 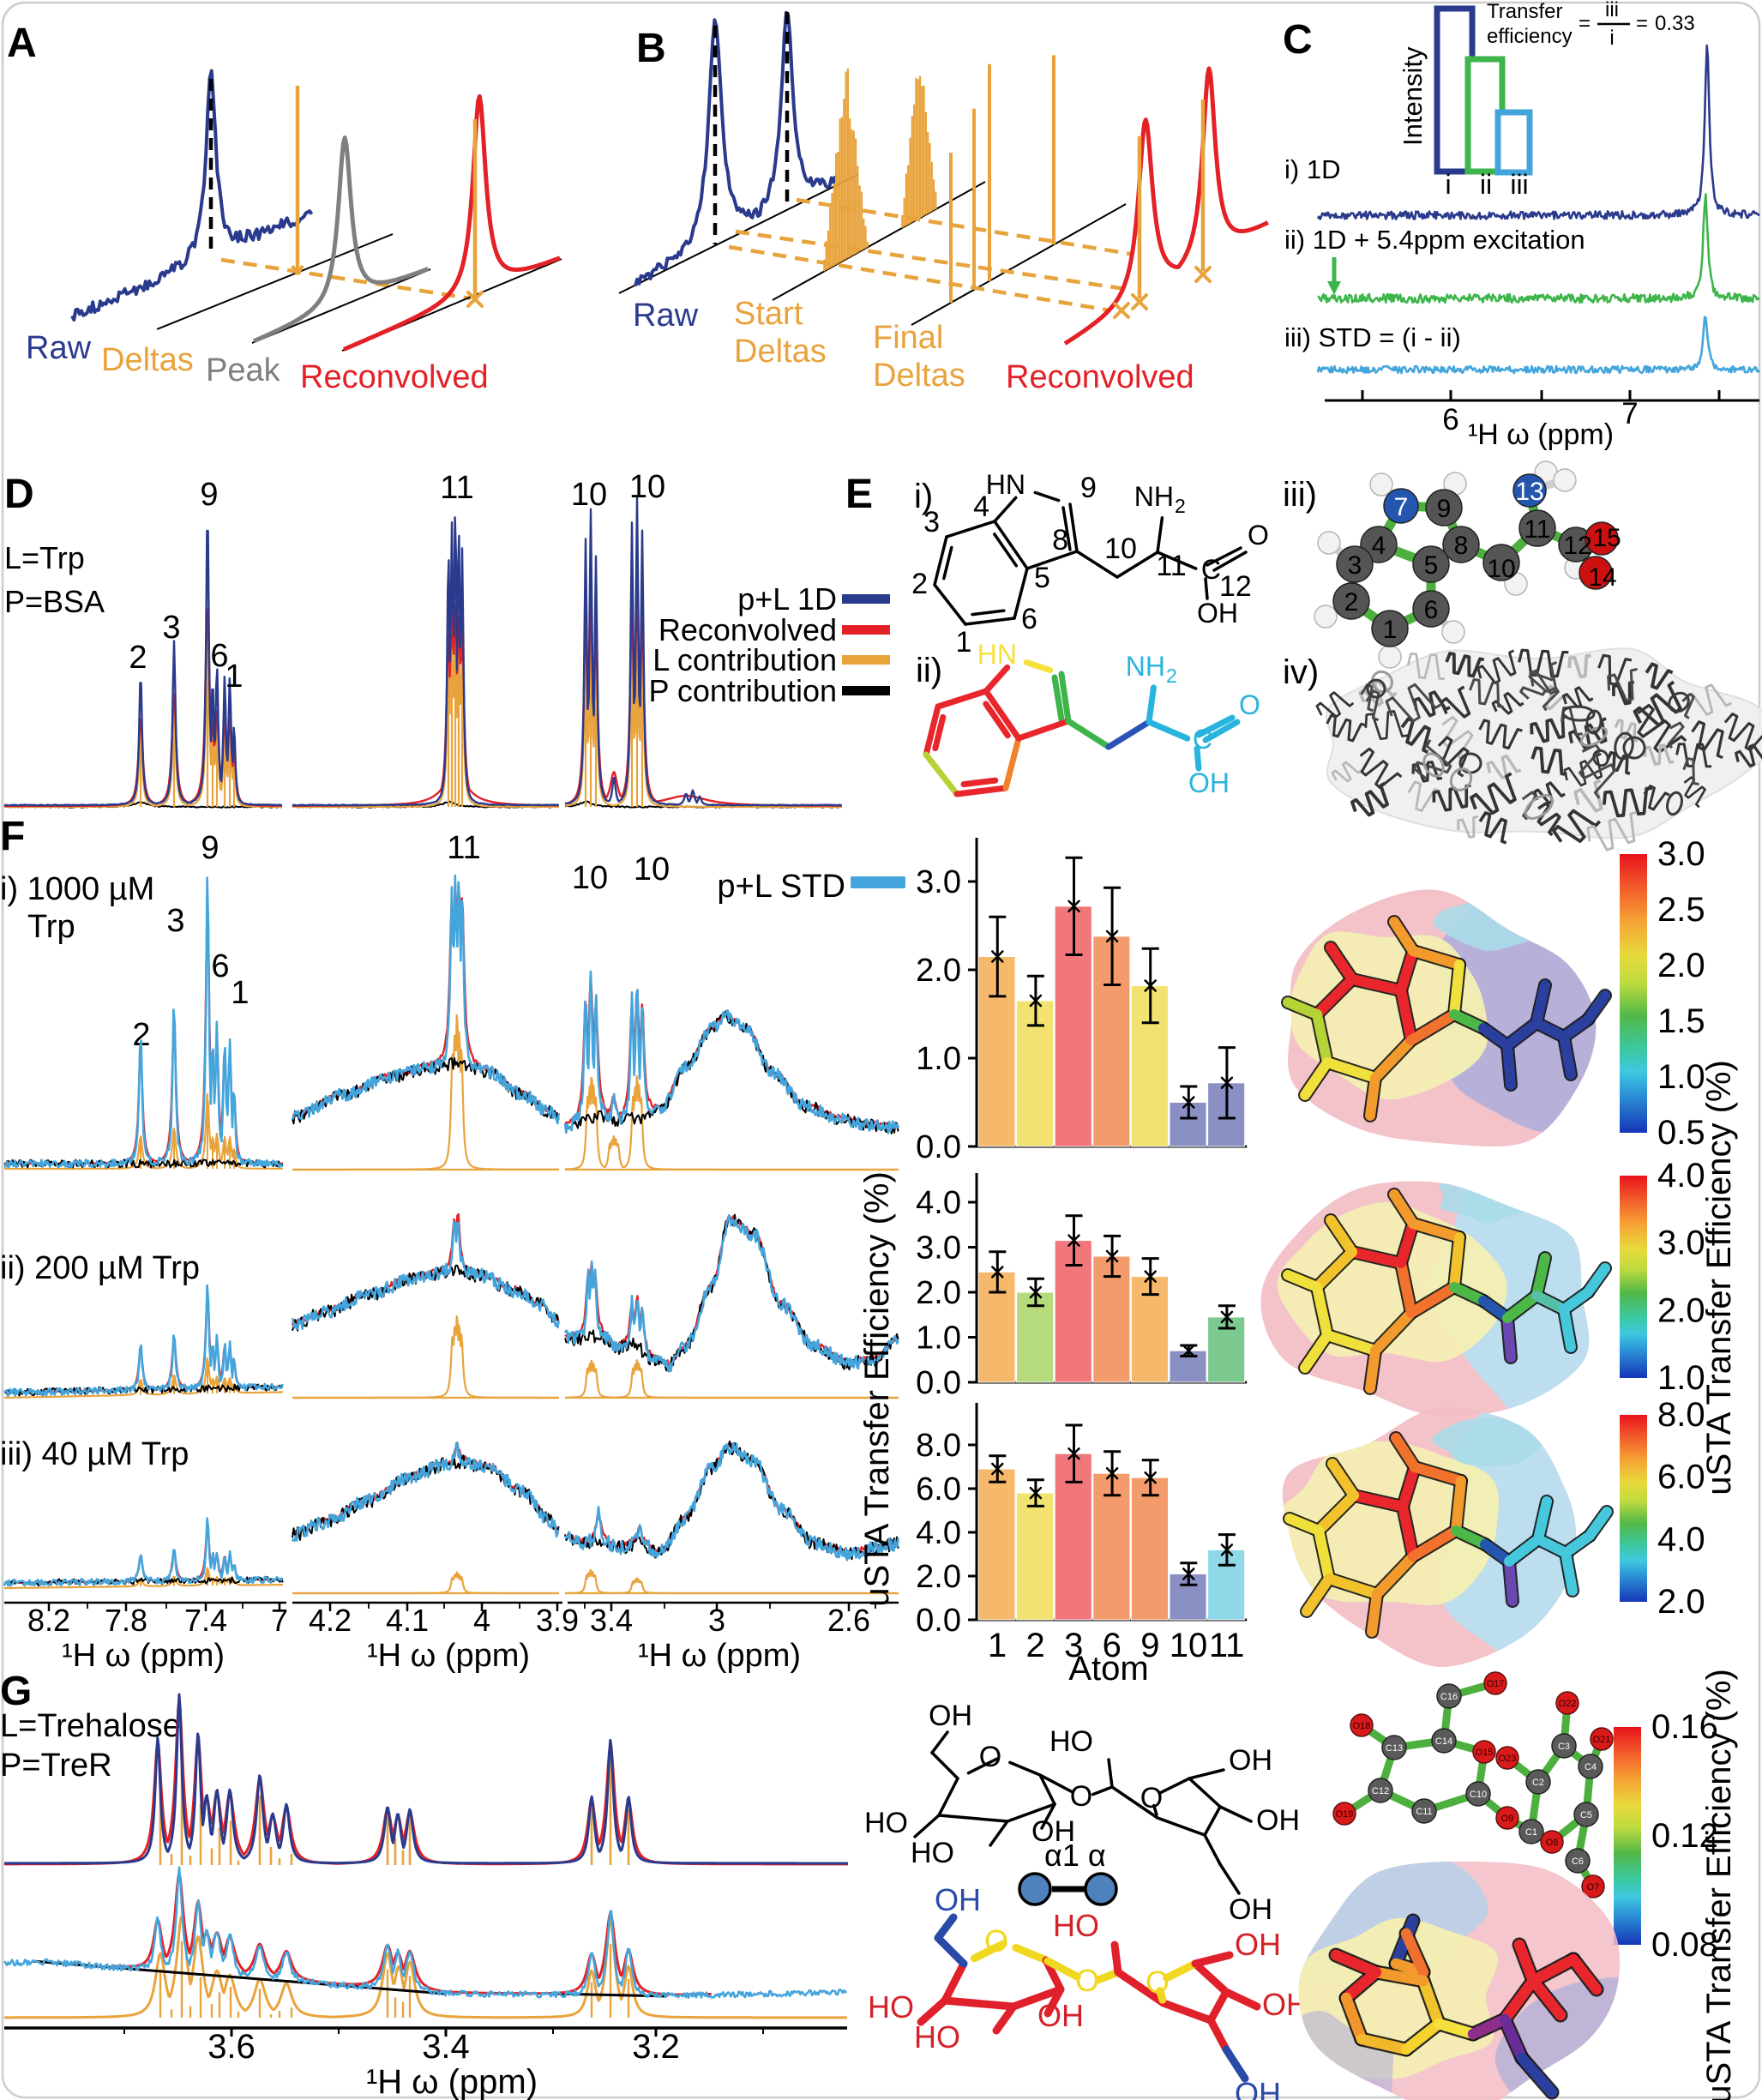 What do you see at coordinates (1586, 1815) in the screenshot?
I see `svg-text: C5` at bounding box center [1586, 1815].